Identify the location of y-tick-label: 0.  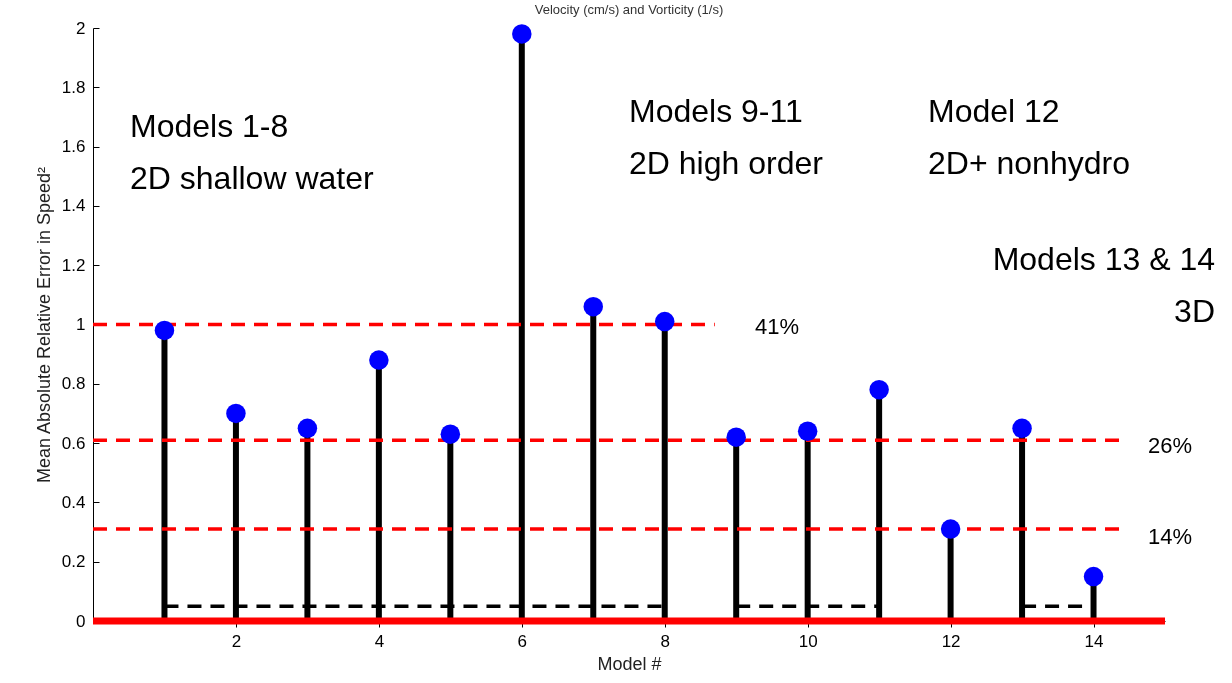
(81, 621).